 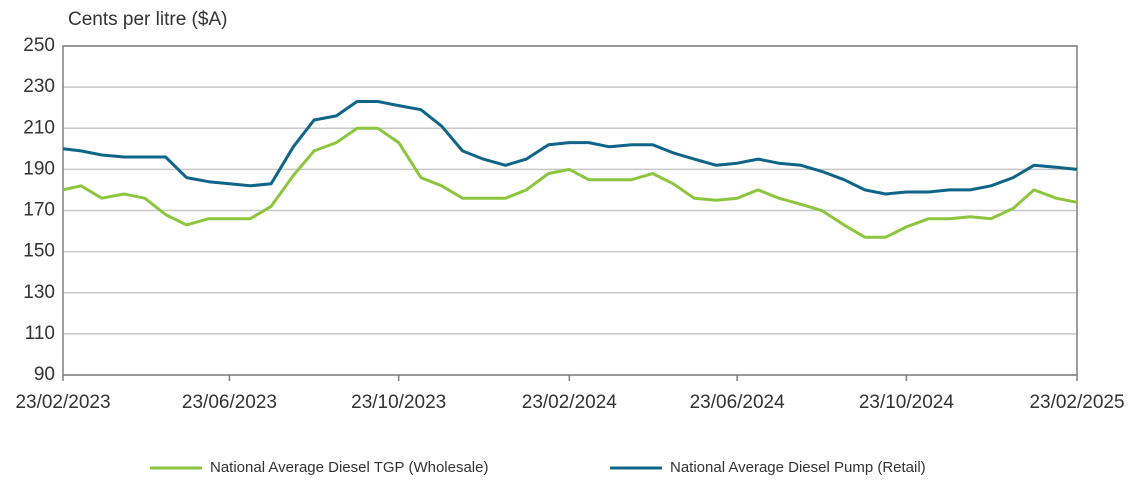 I want to click on x-tick-label: 23/02/2024, so click(x=570, y=402).